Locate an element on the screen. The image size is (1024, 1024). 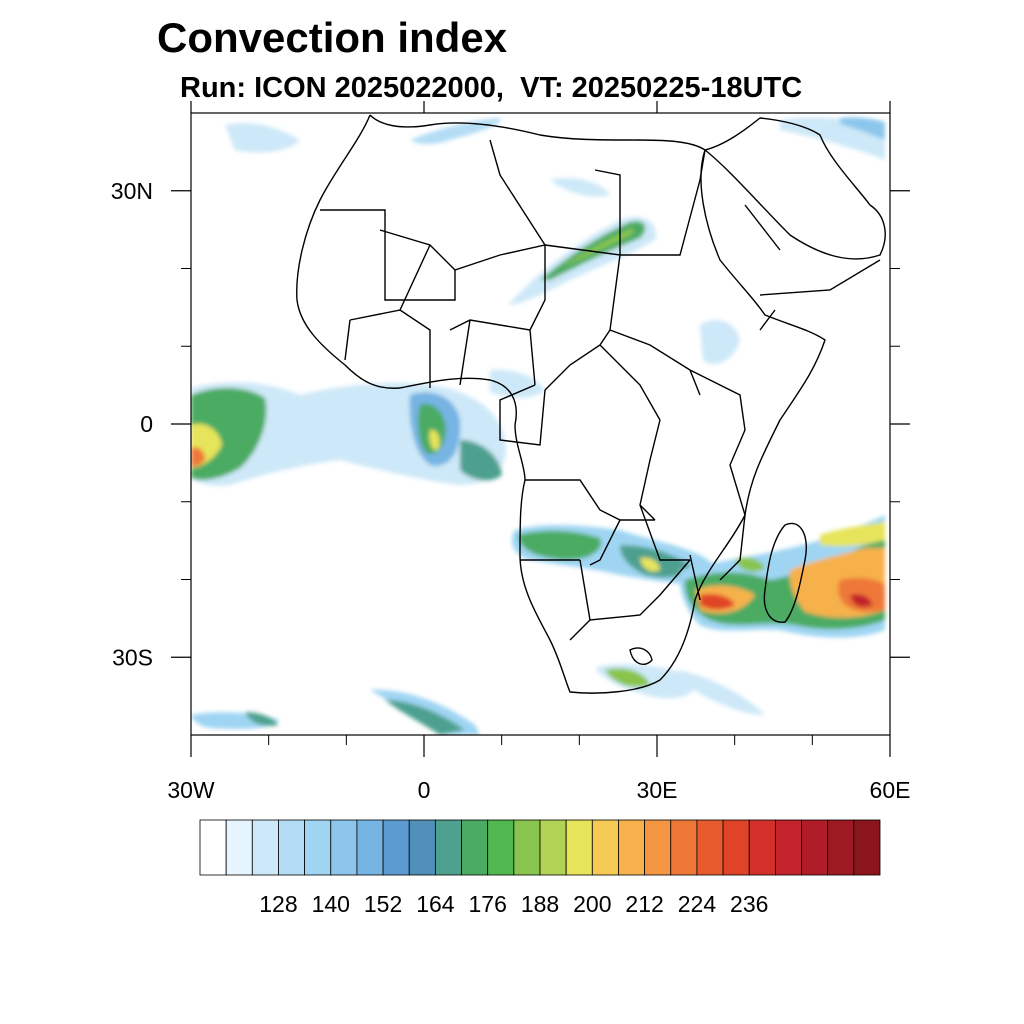
lat-tick-label: 30N is located at coordinates (132, 191).